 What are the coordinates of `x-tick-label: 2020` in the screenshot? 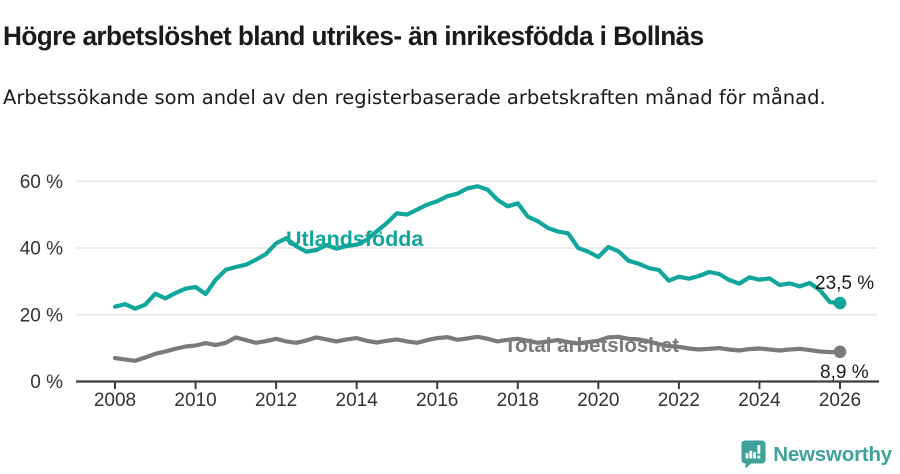 It's located at (598, 400).